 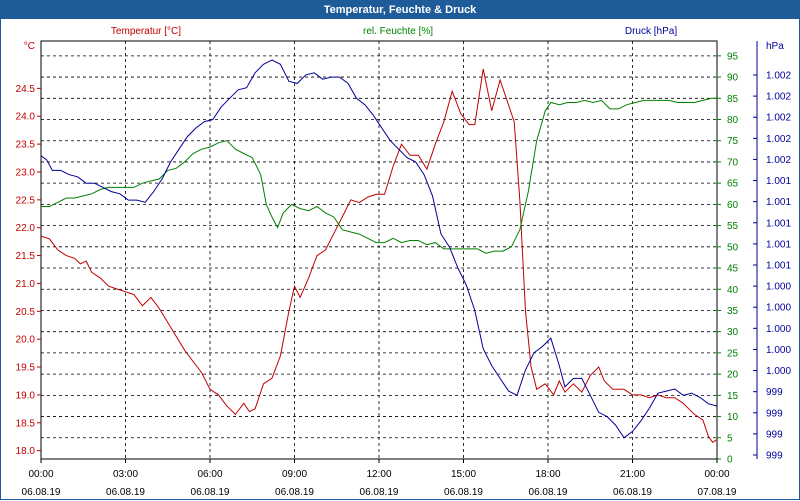 I want to click on temperature-tick-label: 18.0, so click(x=26, y=451).